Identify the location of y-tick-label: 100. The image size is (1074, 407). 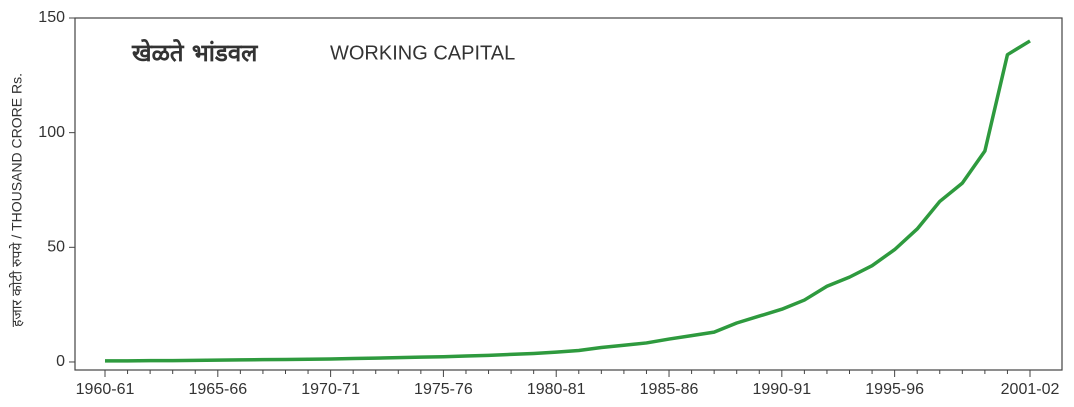
(51, 132).